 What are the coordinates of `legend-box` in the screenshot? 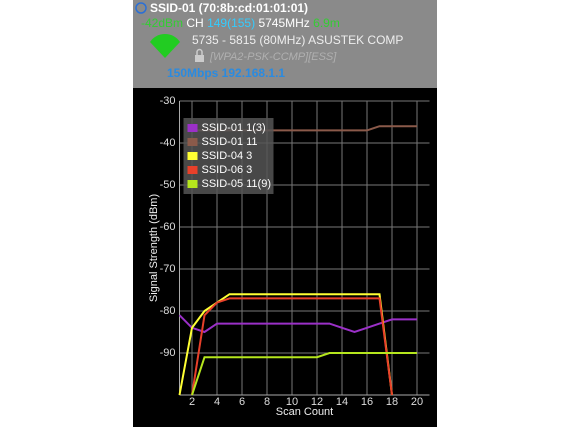 It's located at (228, 156).